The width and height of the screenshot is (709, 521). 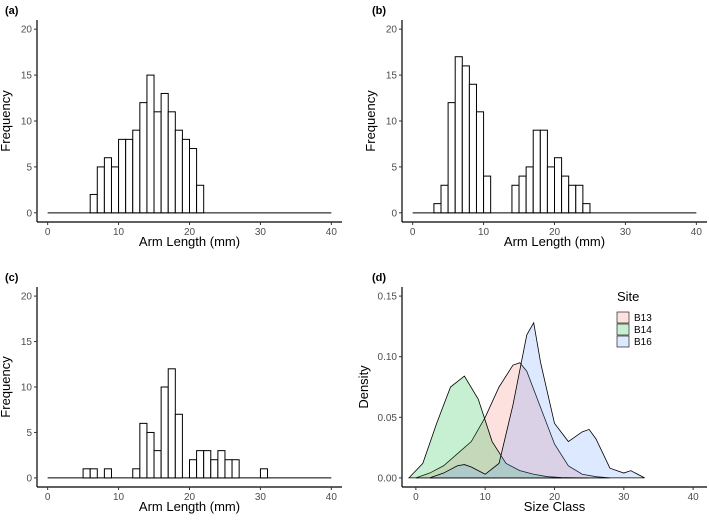 What do you see at coordinates (537, 400) in the screenshot?
I see `density-area-b16` at bounding box center [537, 400].